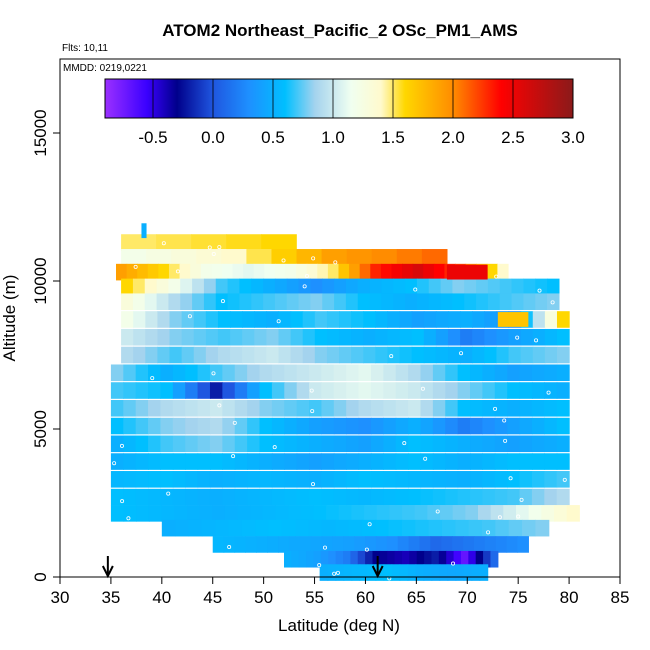 The image size is (650, 650). Describe the element at coordinates (40, 429) in the screenshot. I see `y-tick-label: 5000` at that location.